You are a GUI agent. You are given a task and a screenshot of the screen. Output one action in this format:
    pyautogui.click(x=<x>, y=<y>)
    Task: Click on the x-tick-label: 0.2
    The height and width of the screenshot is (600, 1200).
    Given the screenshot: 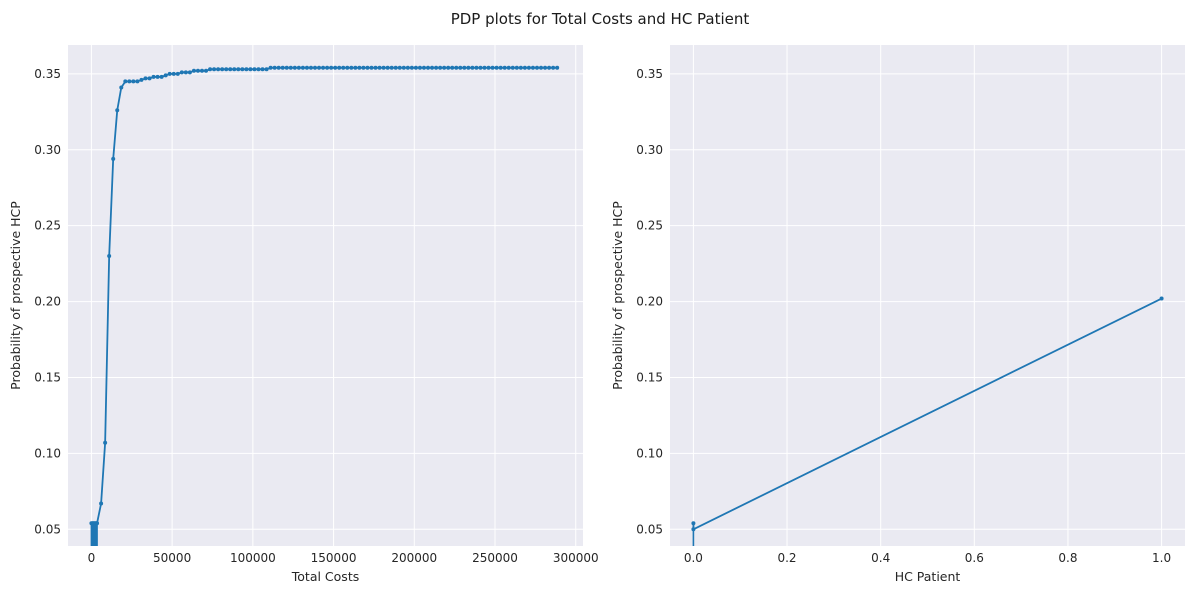 What is the action you would take?
    pyautogui.click(x=786, y=558)
    